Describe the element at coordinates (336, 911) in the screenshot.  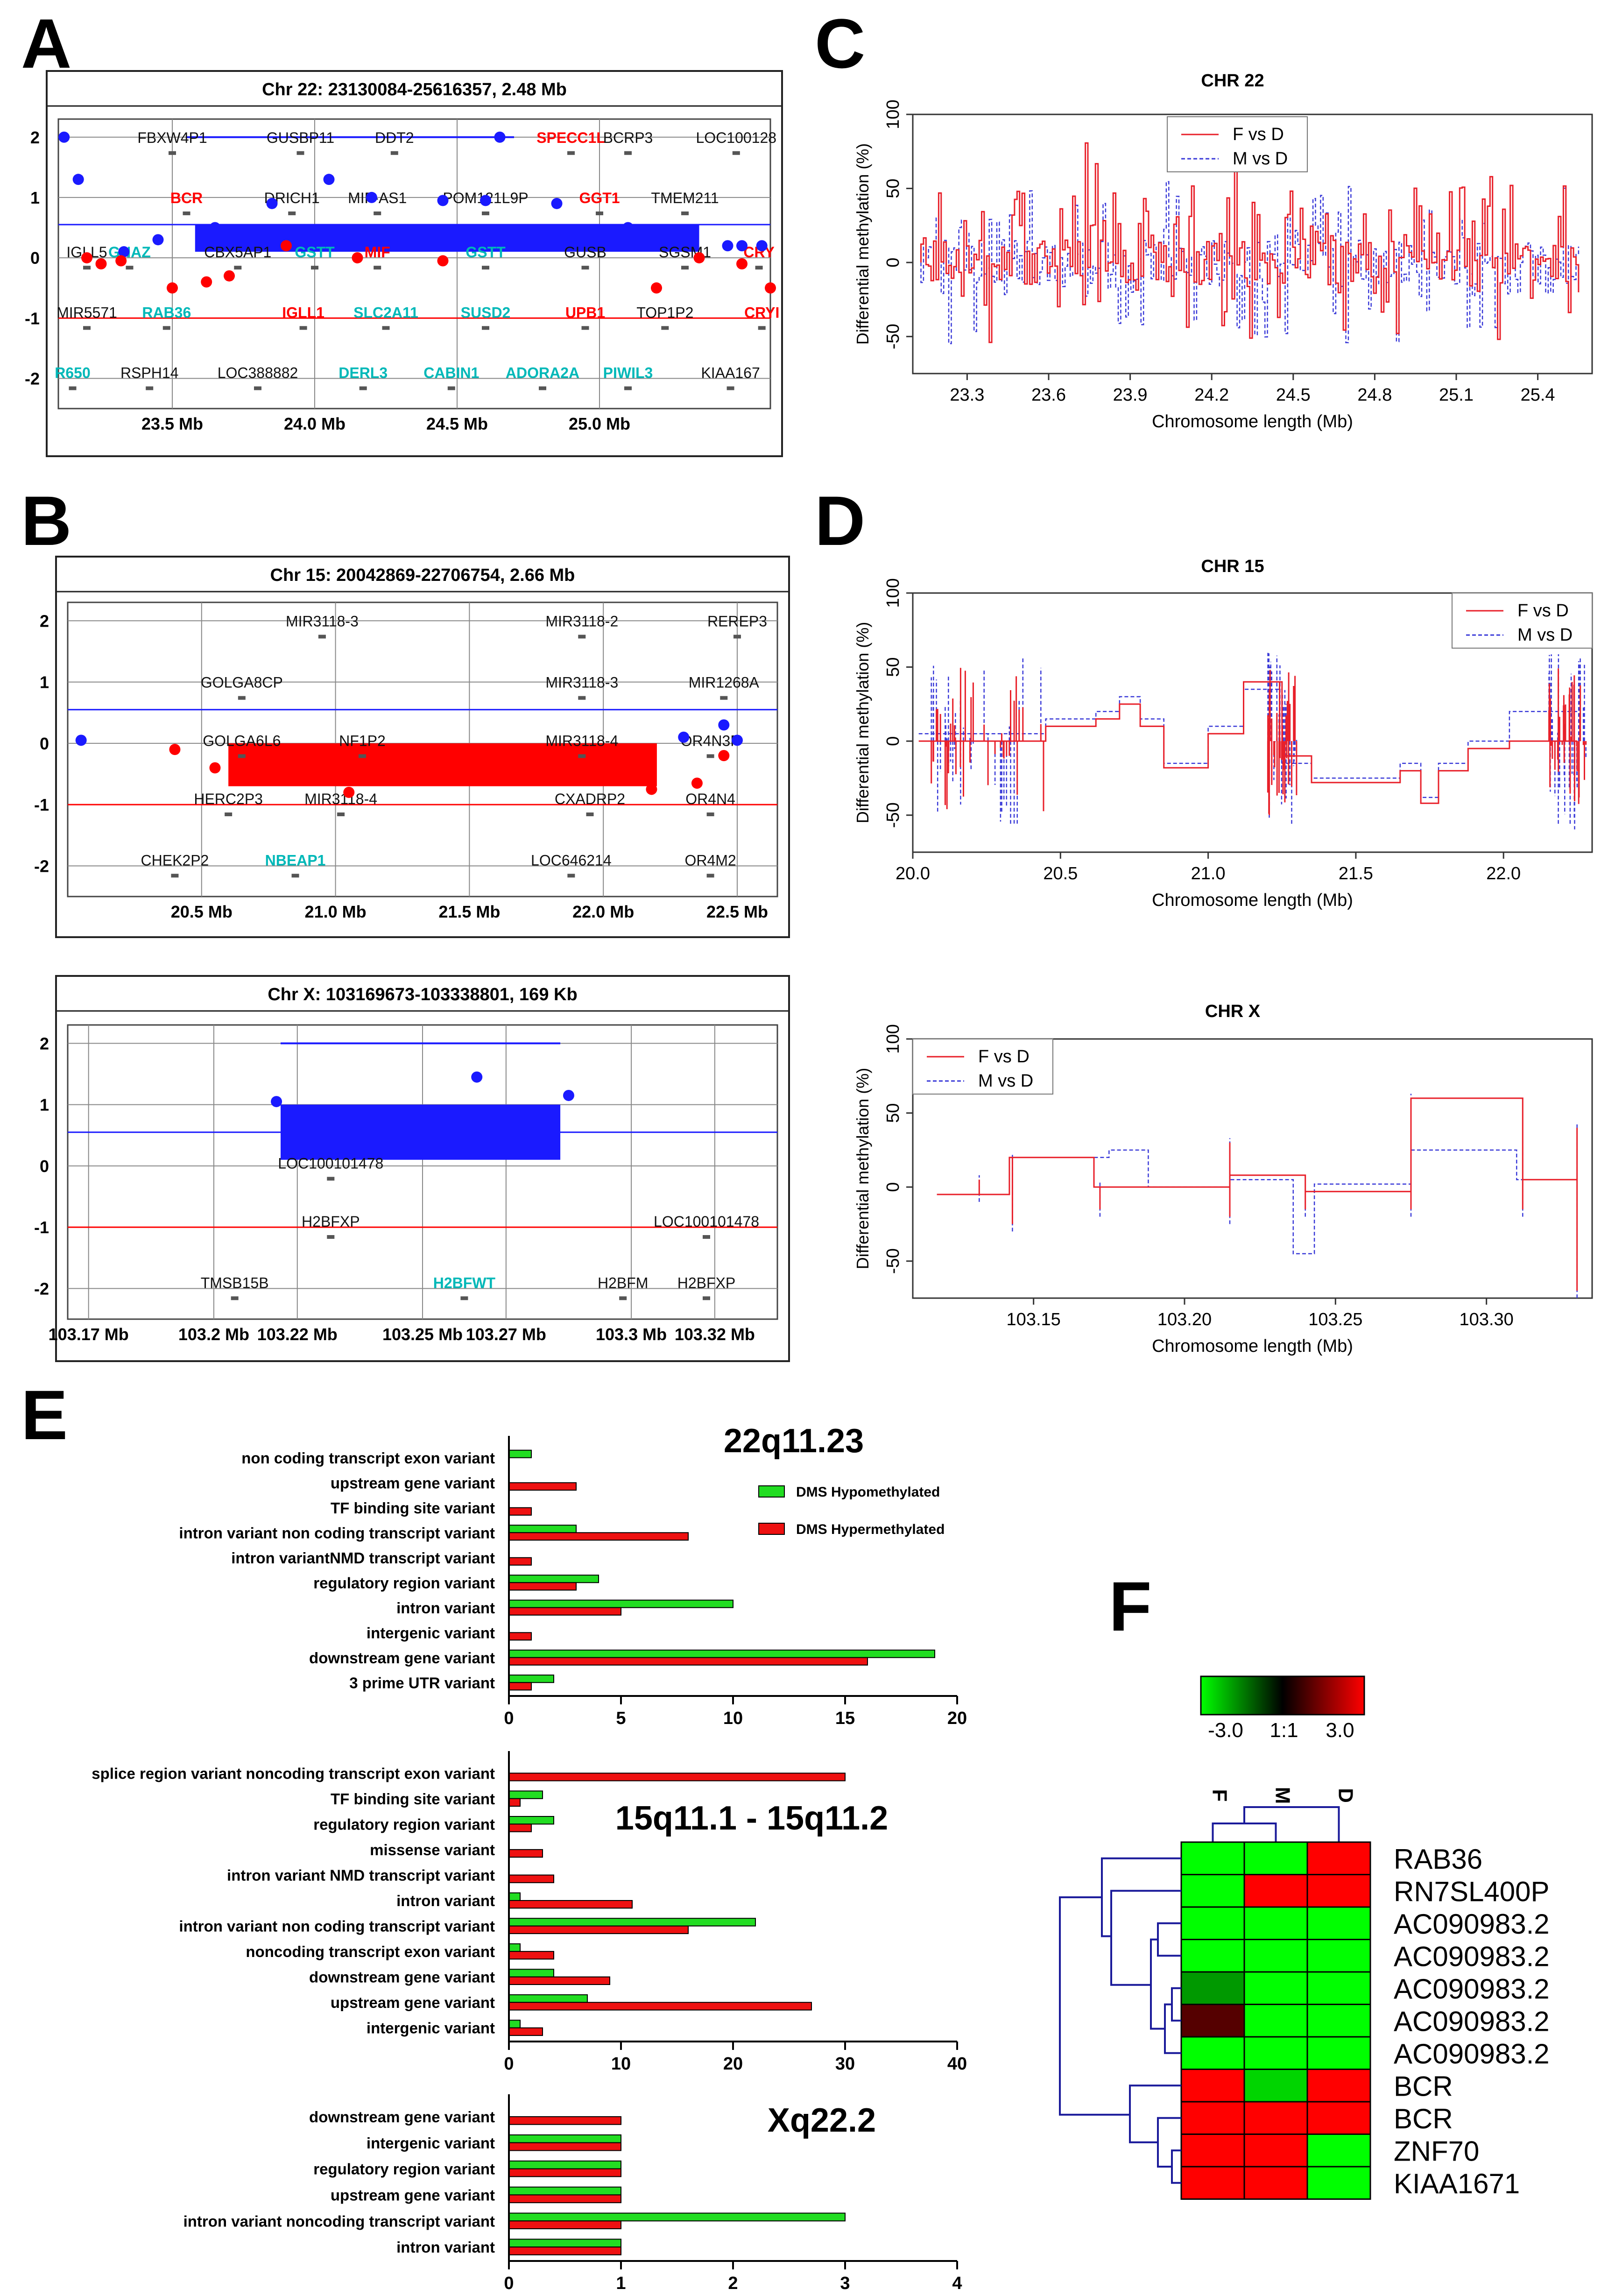
I see `x-tick-label: 21.0 Mb` at that location.